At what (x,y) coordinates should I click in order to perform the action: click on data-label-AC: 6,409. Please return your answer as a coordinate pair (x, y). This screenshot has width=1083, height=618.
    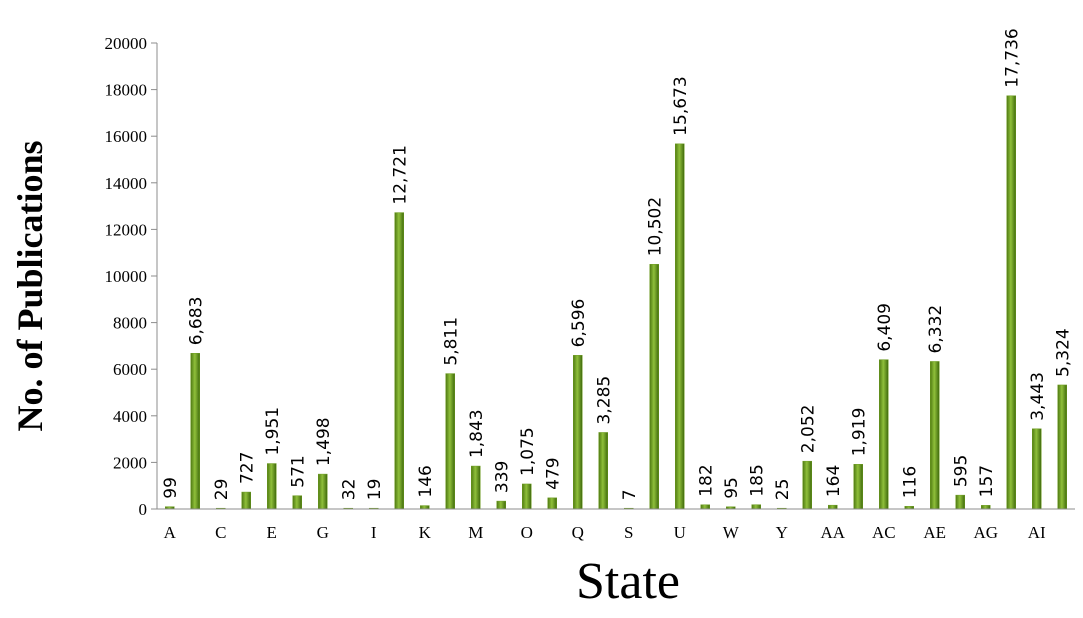
    Looking at the image, I should click on (885, 327).